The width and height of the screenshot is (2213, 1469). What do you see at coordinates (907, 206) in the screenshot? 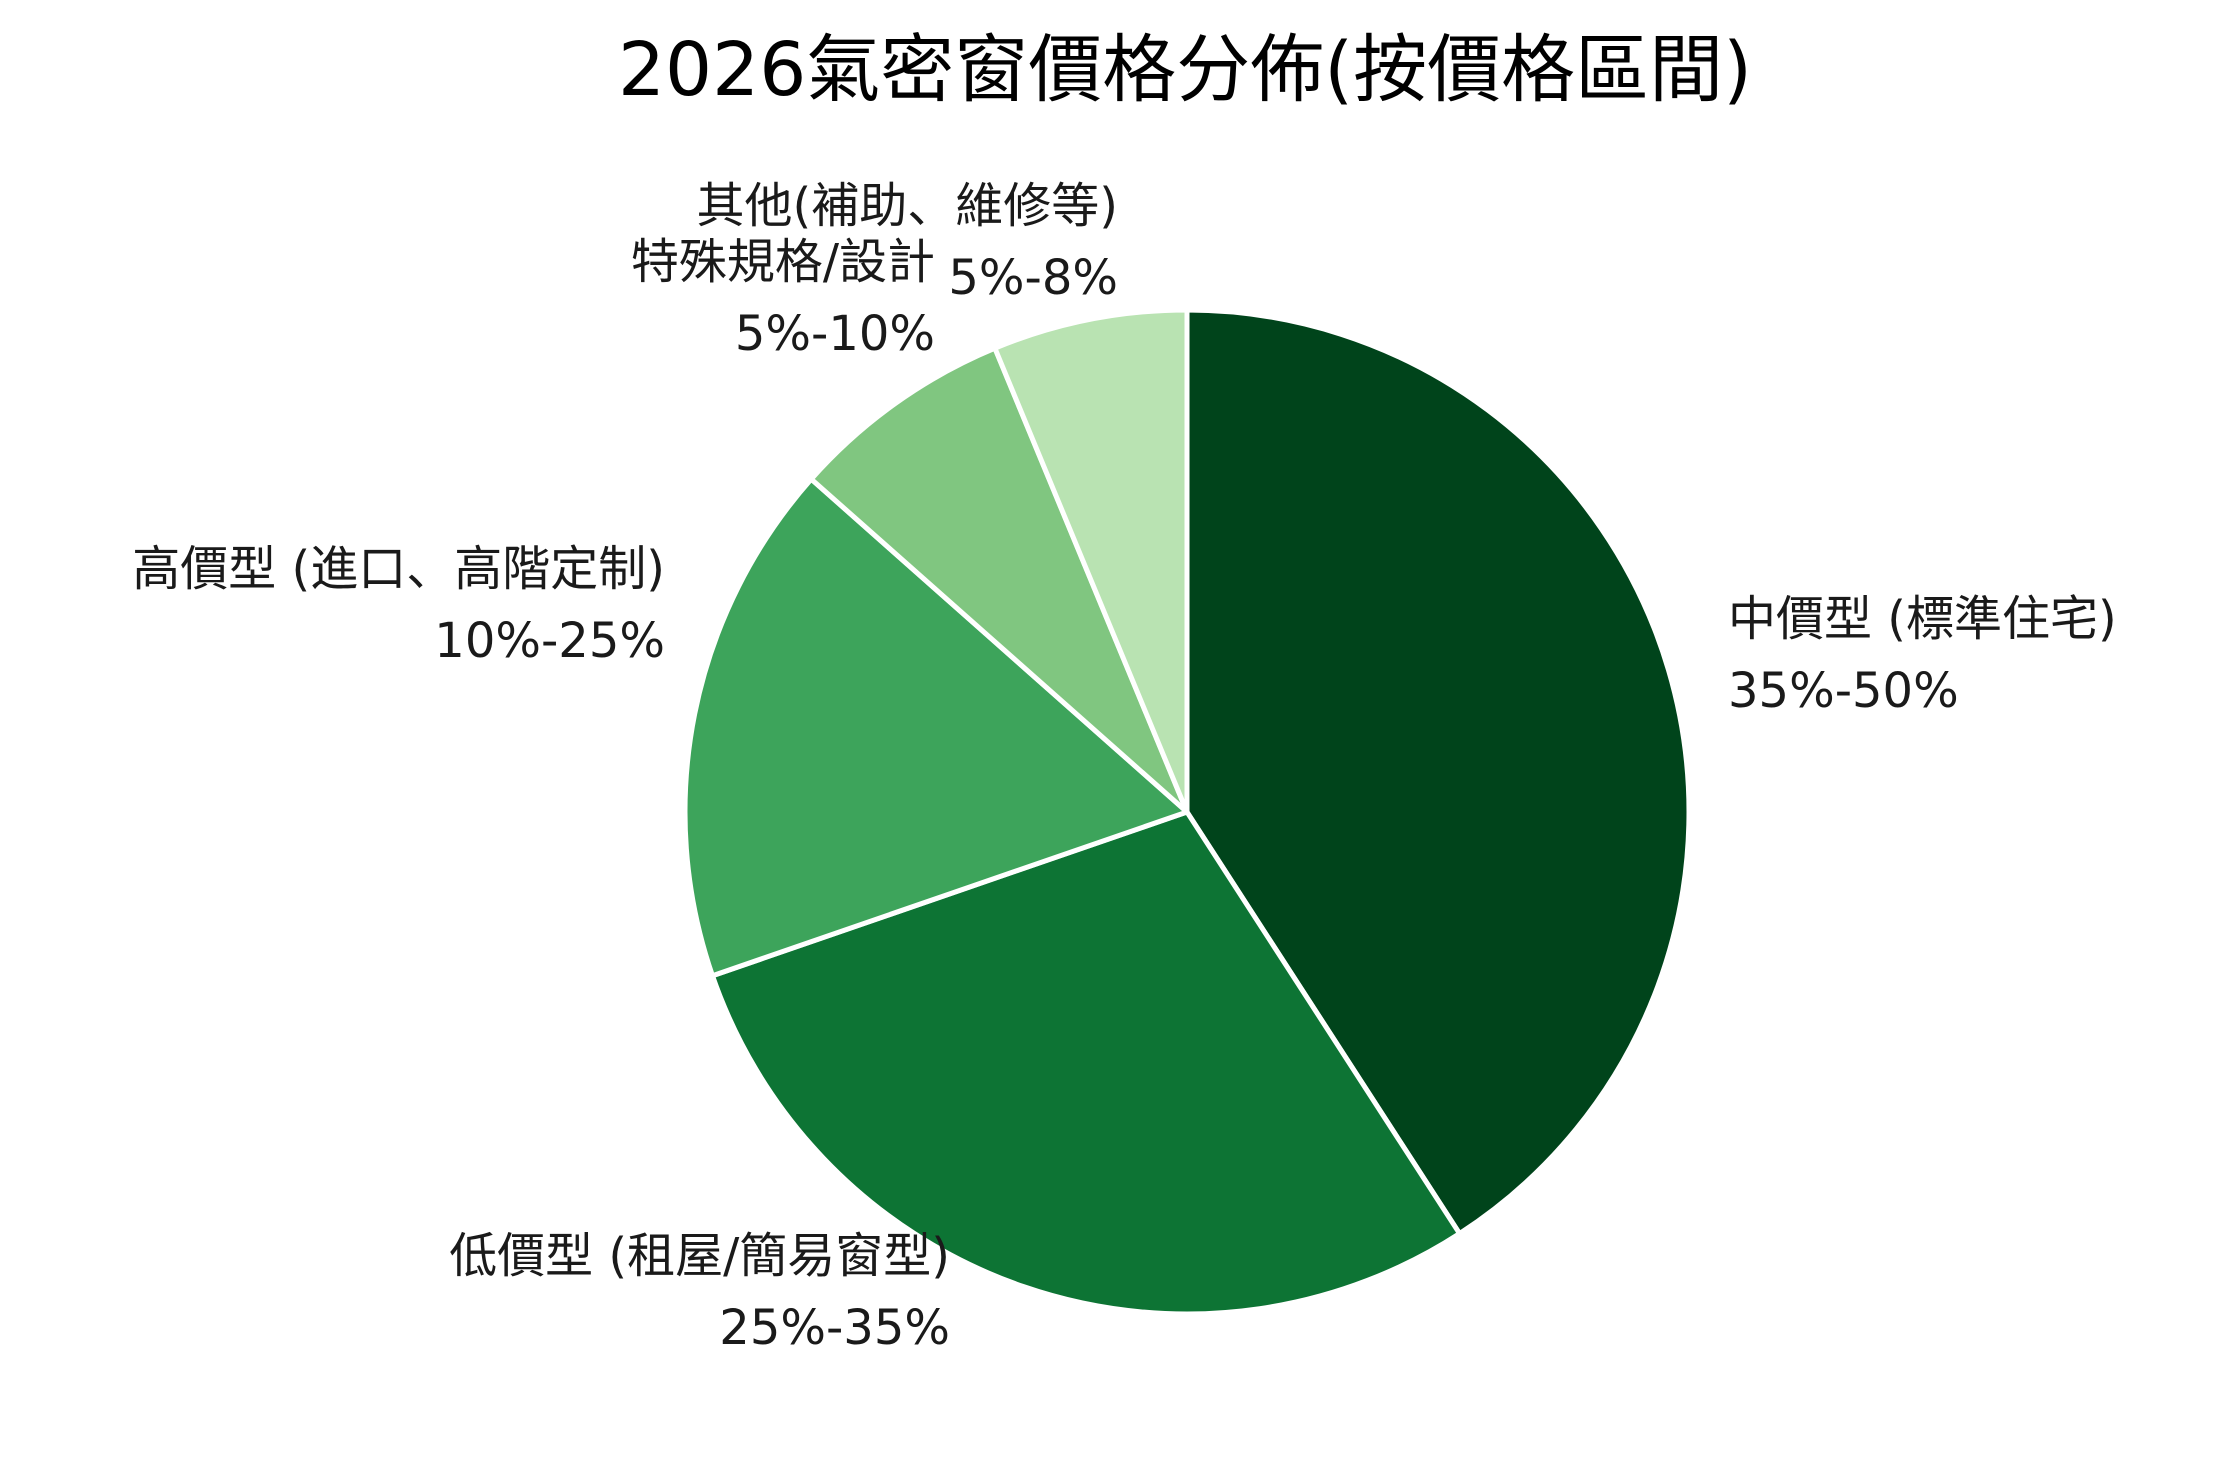
I see `slice-label-5: 其他(補助、維修等)` at bounding box center [907, 206].